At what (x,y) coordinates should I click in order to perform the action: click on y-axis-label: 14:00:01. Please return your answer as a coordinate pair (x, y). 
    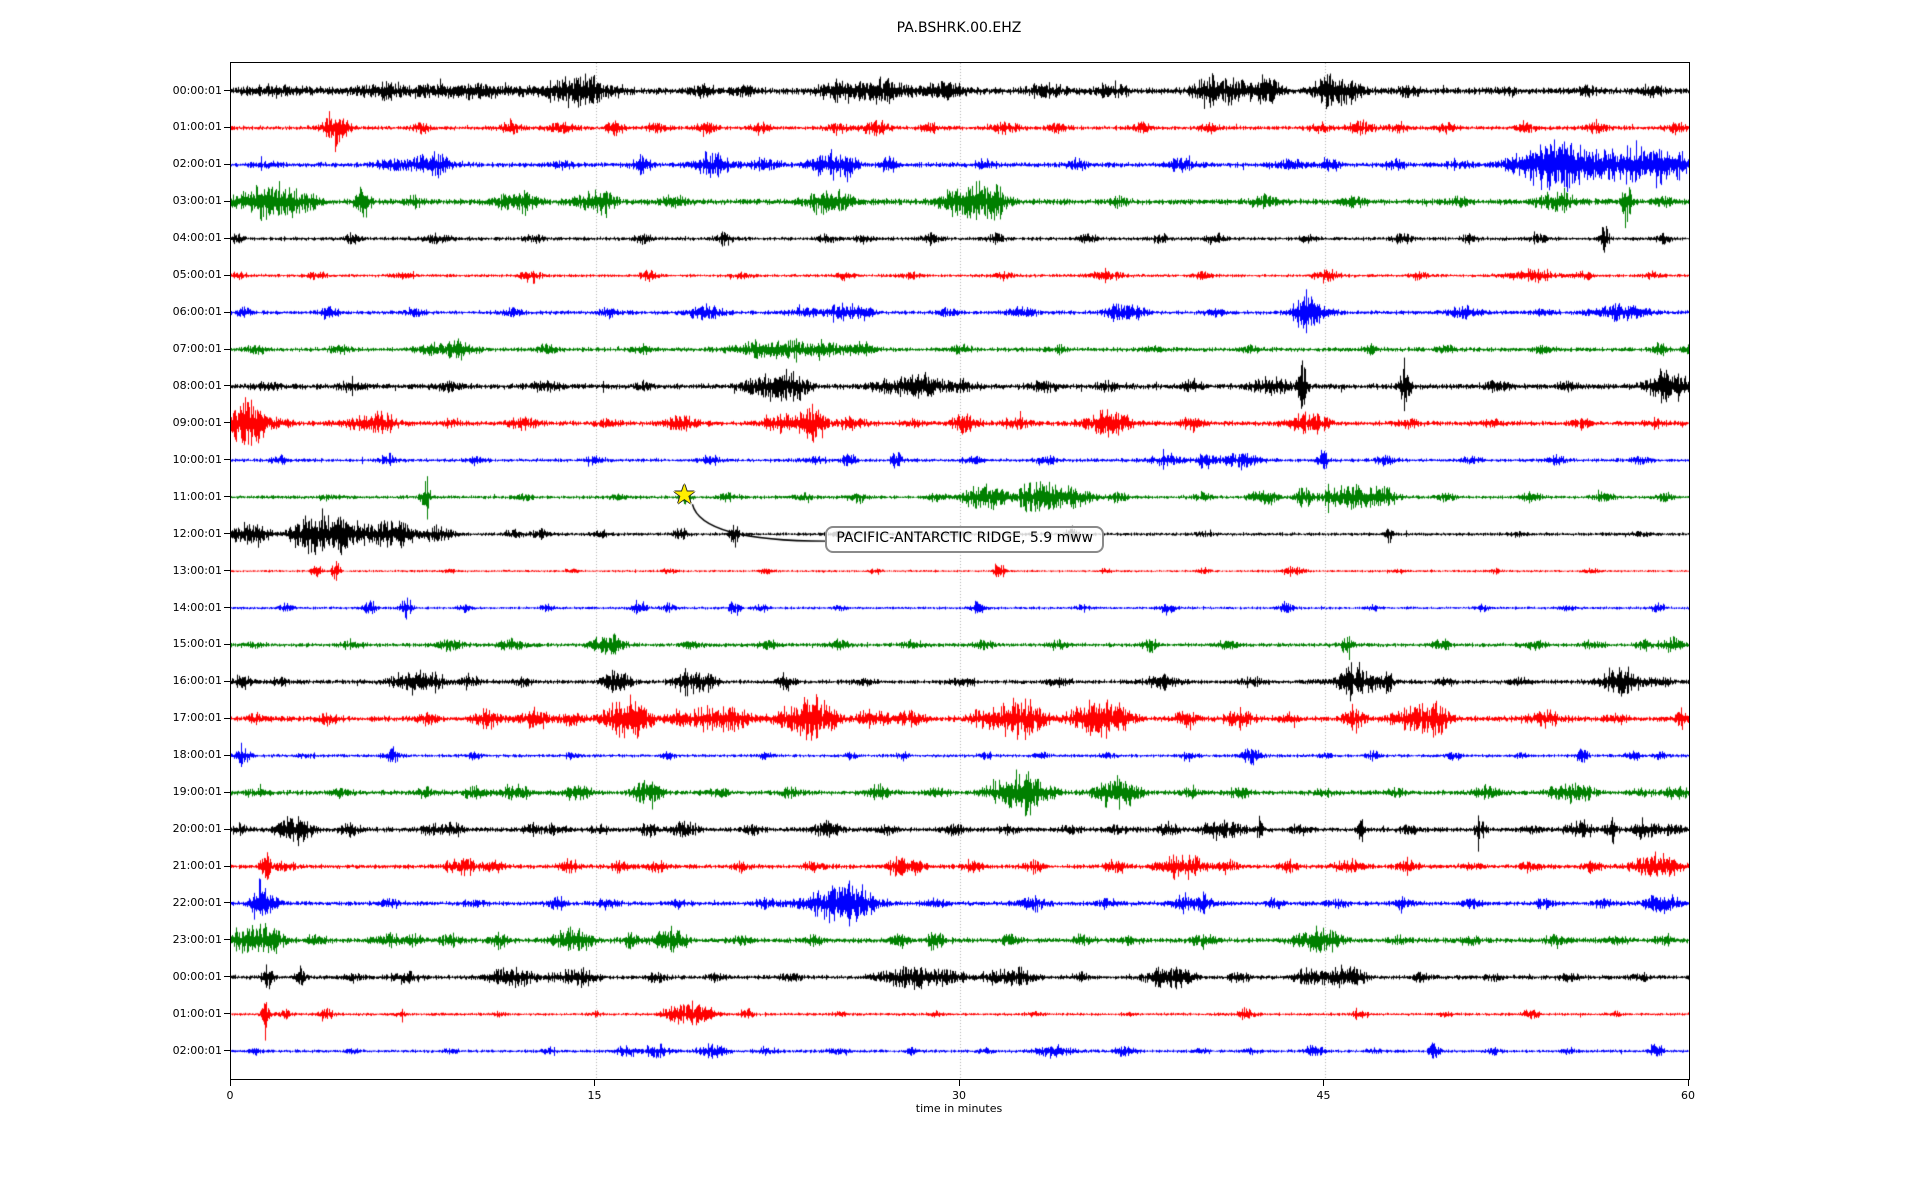
    Looking at the image, I should click on (197, 607).